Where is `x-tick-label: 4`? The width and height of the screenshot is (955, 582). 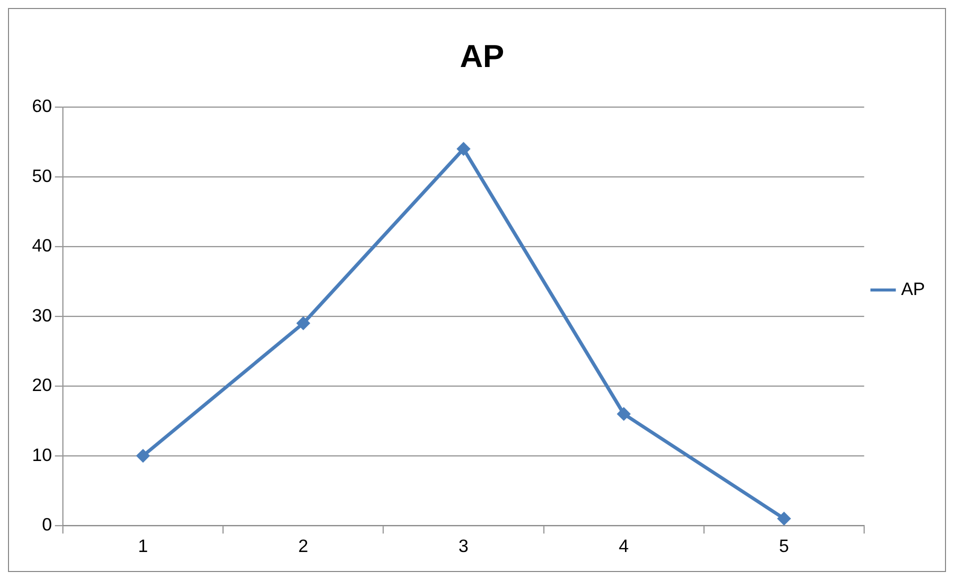
x-tick-label: 4 is located at coordinates (623, 546).